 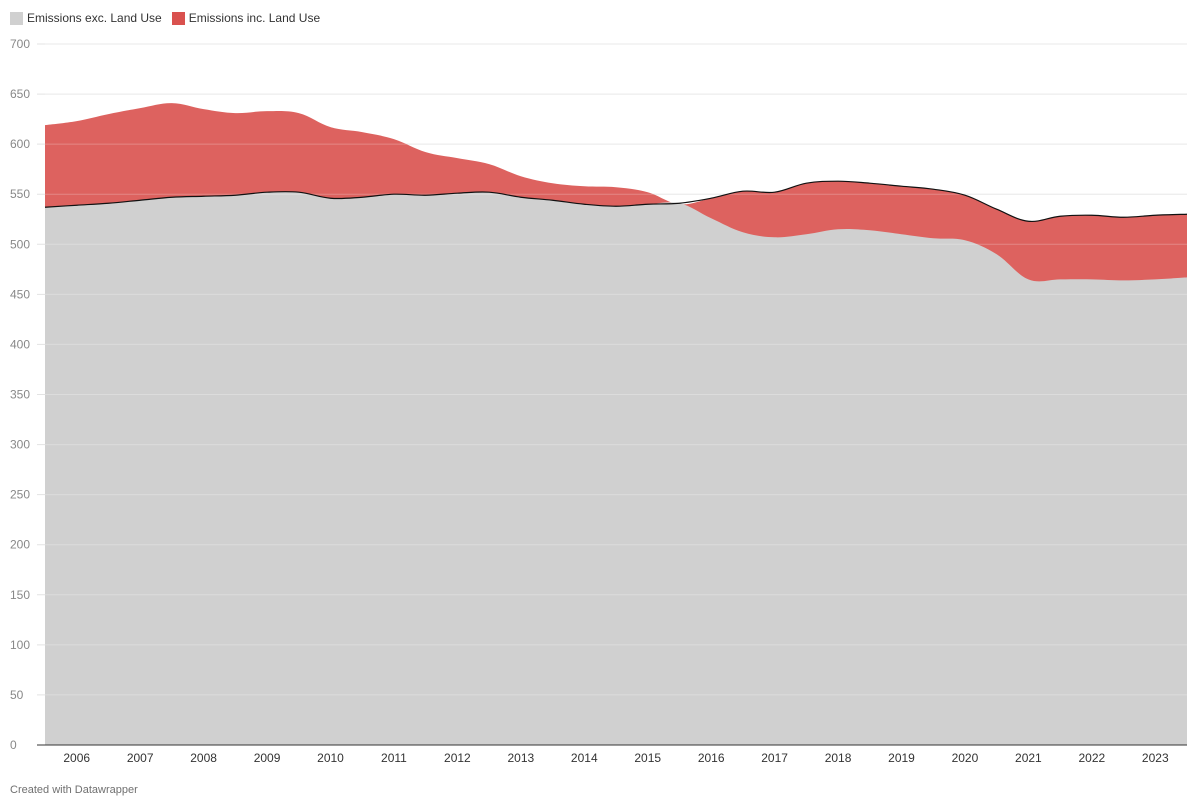 I want to click on x-tick-label: 2016, so click(x=711, y=758).